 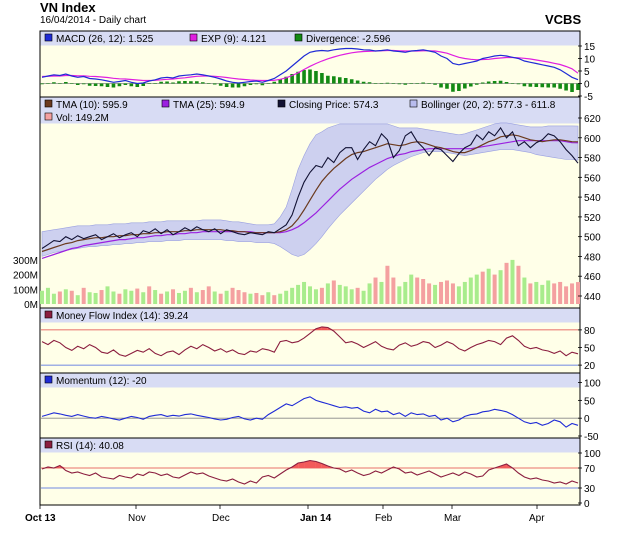 What do you see at coordinates (48, 444) in the screenshot?
I see `rsi-14-legend-swatch` at bounding box center [48, 444].